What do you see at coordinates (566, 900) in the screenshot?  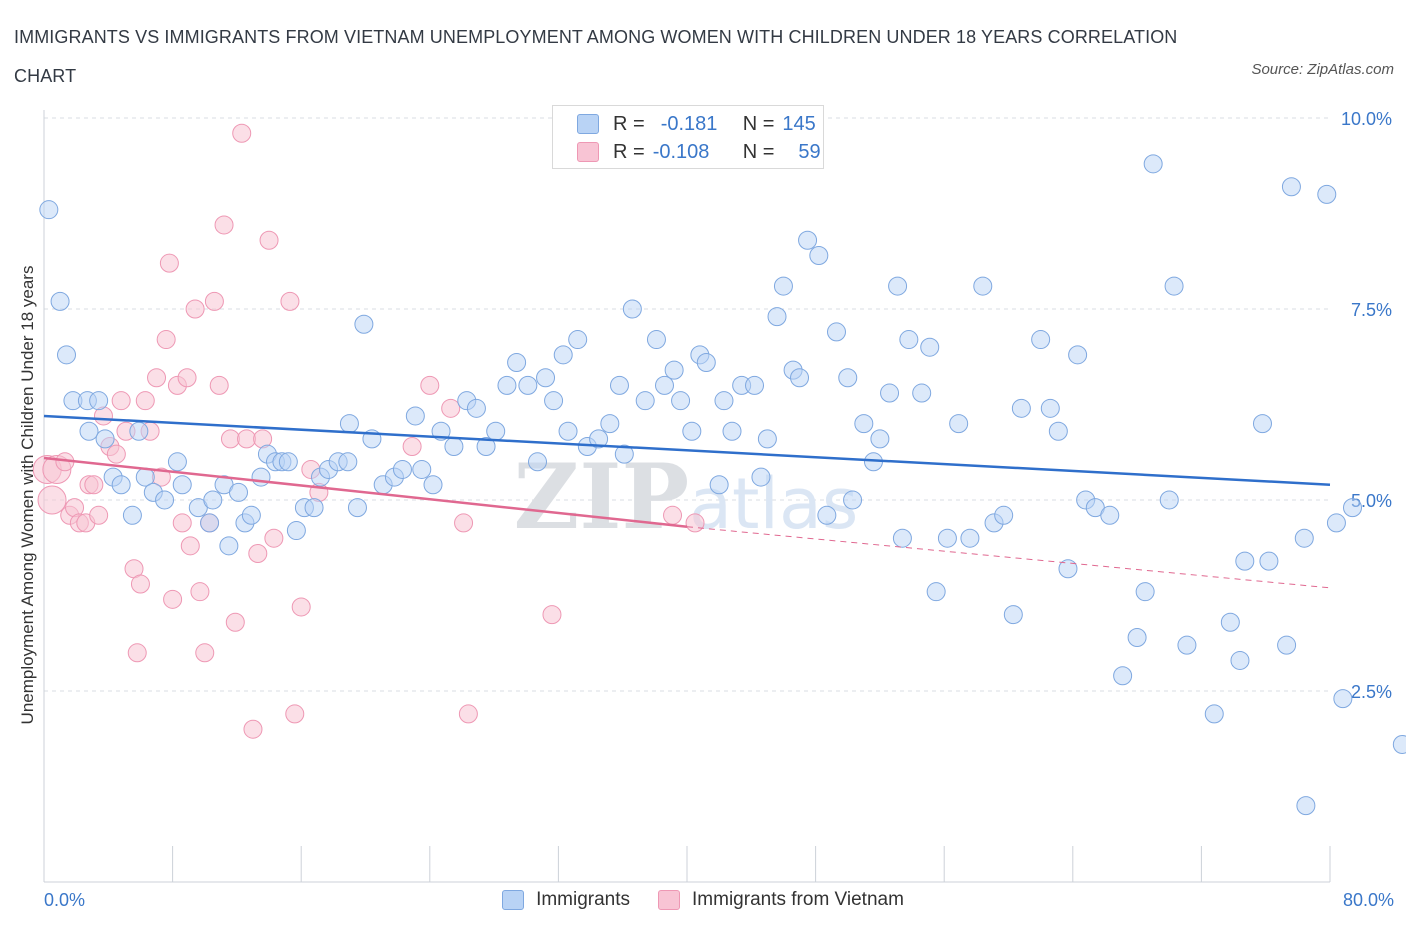 I see `legend-item-immigrants: Immigrants` at bounding box center [566, 900].